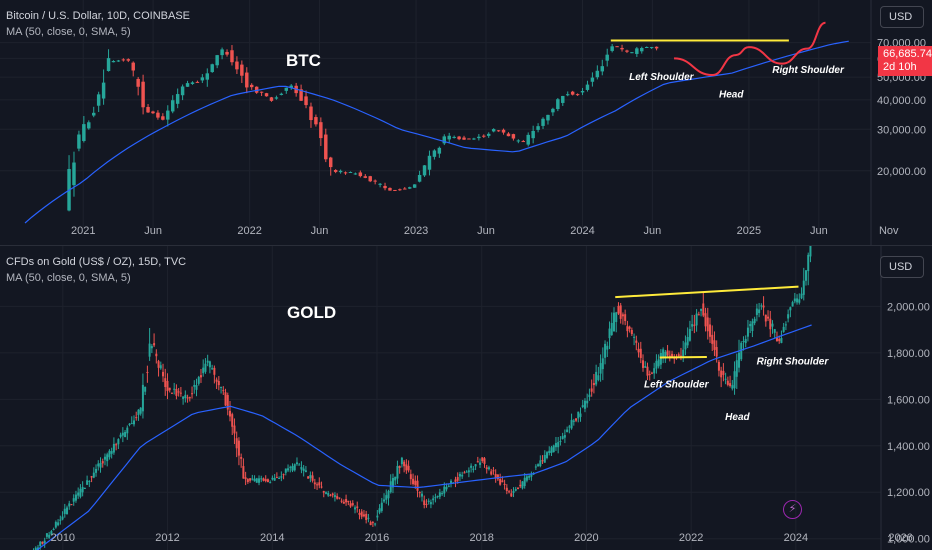 This screenshot has height=550, width=932. I want to click on x-tick-label: Jun, so click(653, 231).